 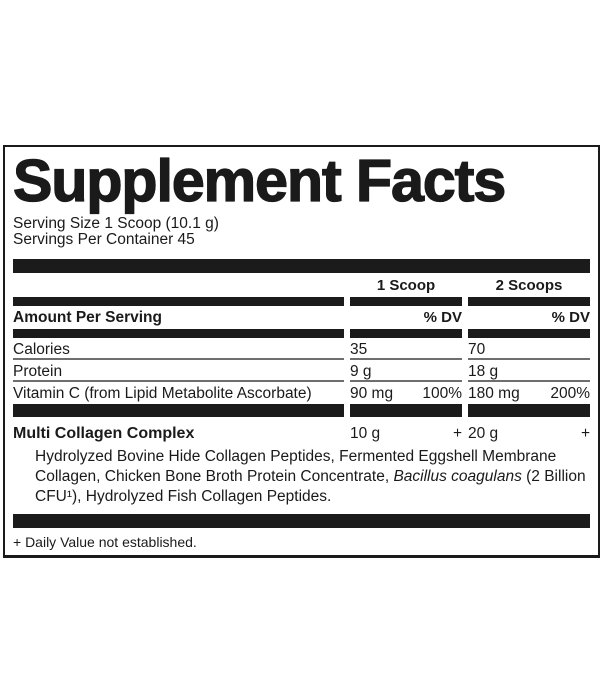 What do you see at coordinates (457, 477) in the screenshot?
I see `description-text-italic: Bacillus coagulans` at bounding box center [457, 477].